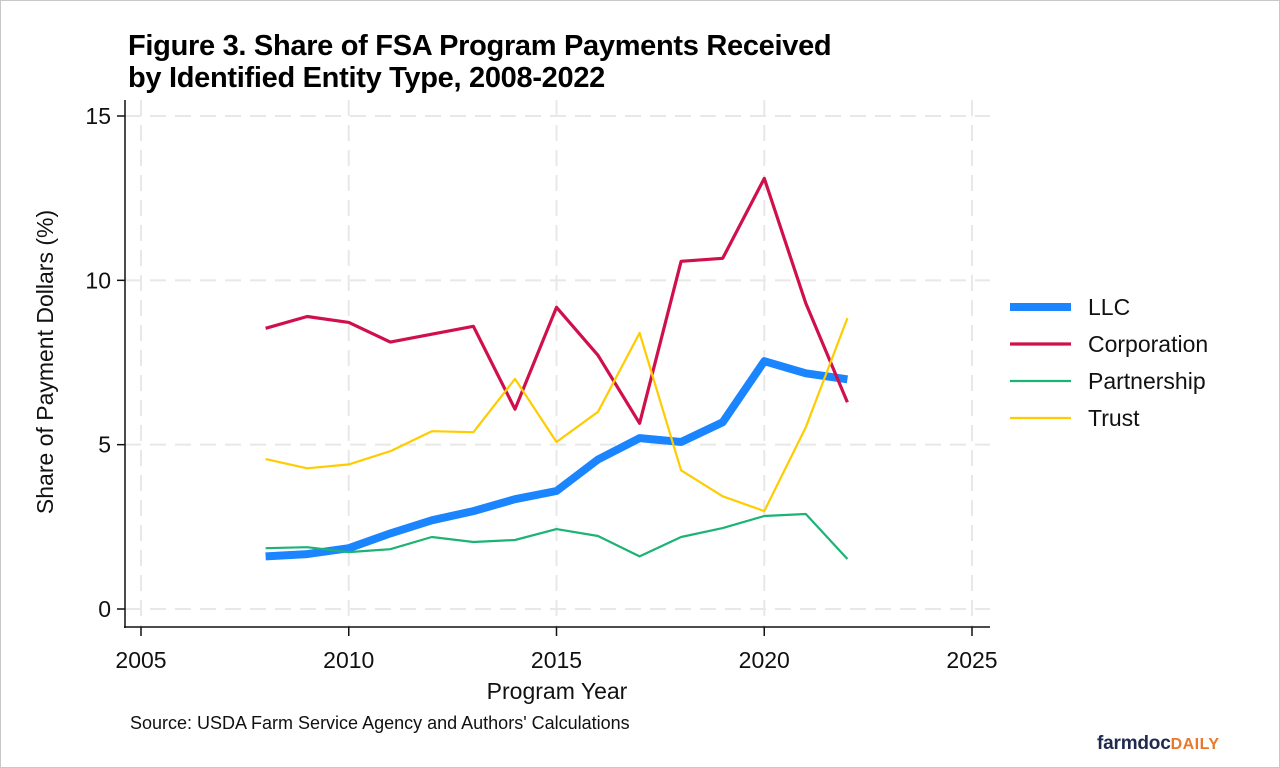  What do you see at coordinates (45, 362) in the screenshot?
I see `y-axis-label: Share of Payment Dollars (%)` at bounding box center [45, 362].